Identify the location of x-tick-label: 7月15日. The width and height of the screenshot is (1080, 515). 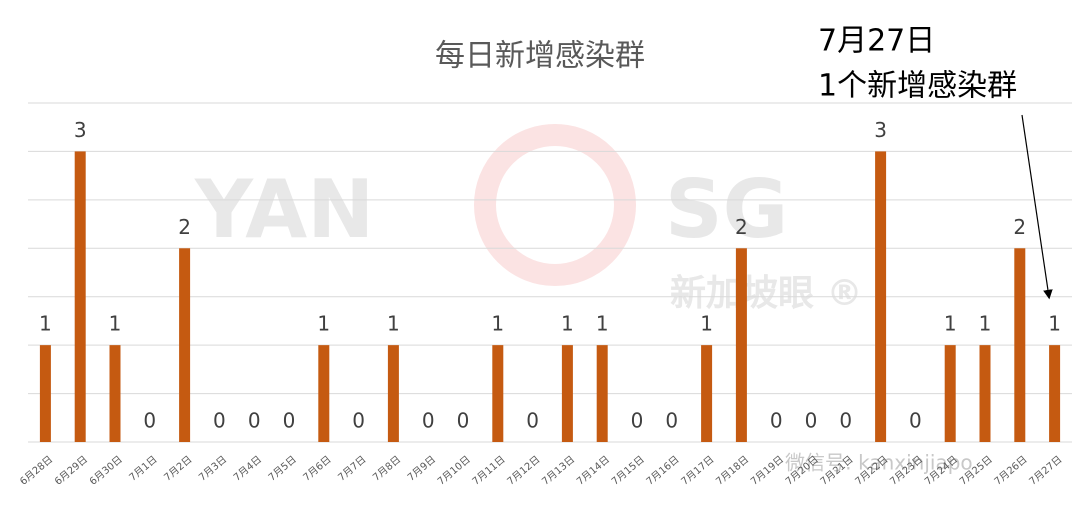
(628, 470).